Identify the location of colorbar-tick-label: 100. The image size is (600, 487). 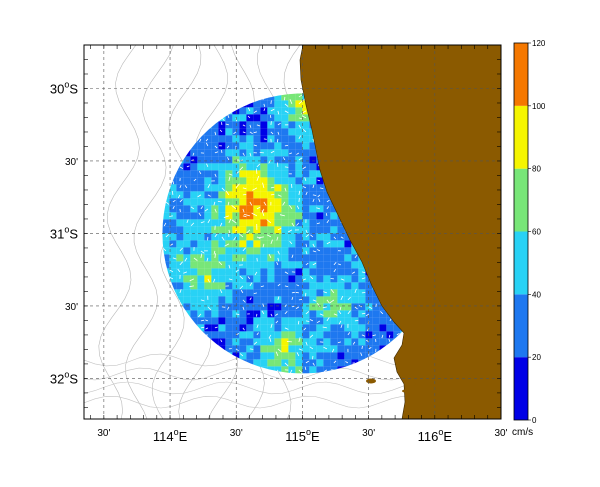
(539, 106).